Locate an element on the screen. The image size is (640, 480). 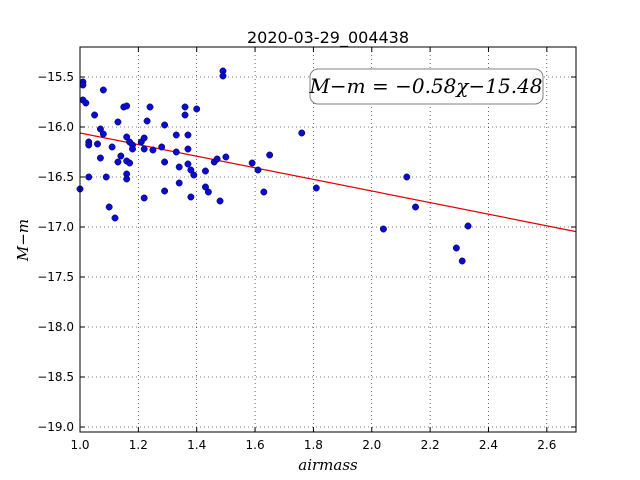
y-tick-label: −16.5 is located at coordinates (55, 177).